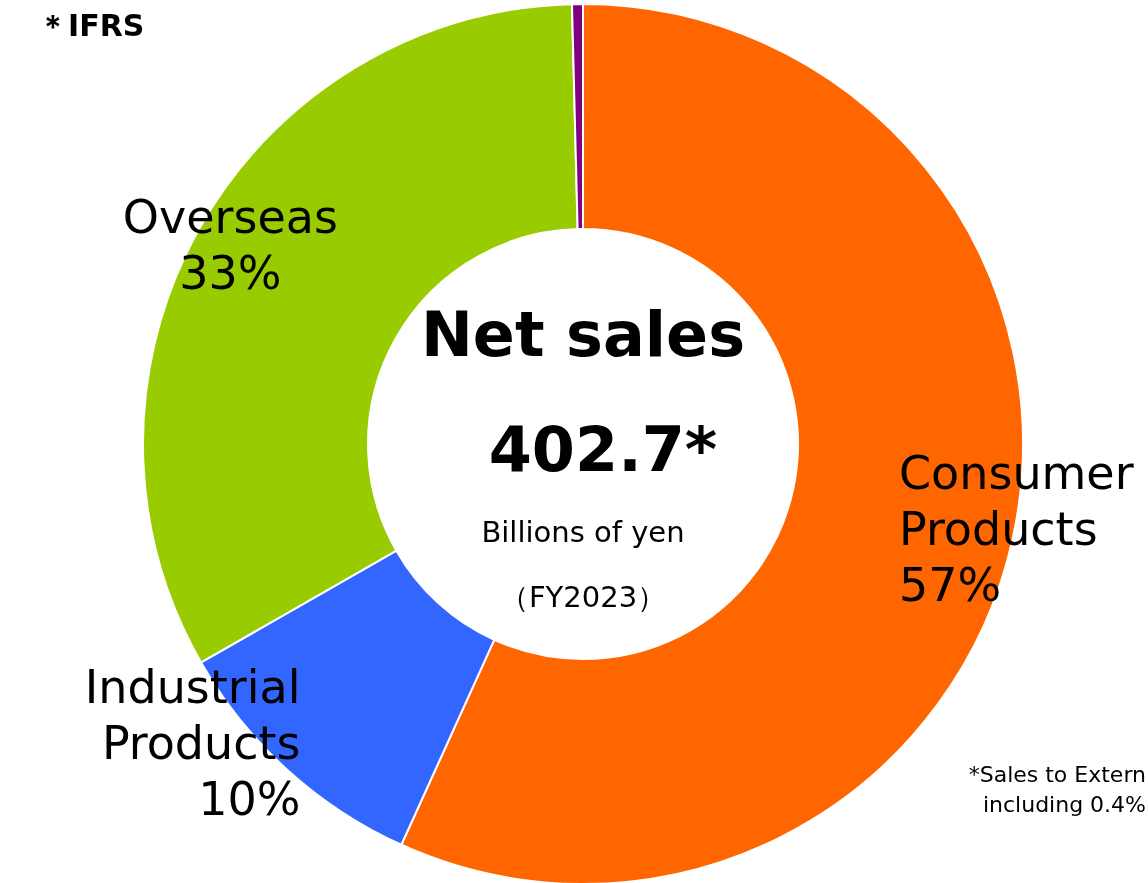  Describe the element at coordinates (583, 334) in the screenshot. I see `text: Net sales` at that location.